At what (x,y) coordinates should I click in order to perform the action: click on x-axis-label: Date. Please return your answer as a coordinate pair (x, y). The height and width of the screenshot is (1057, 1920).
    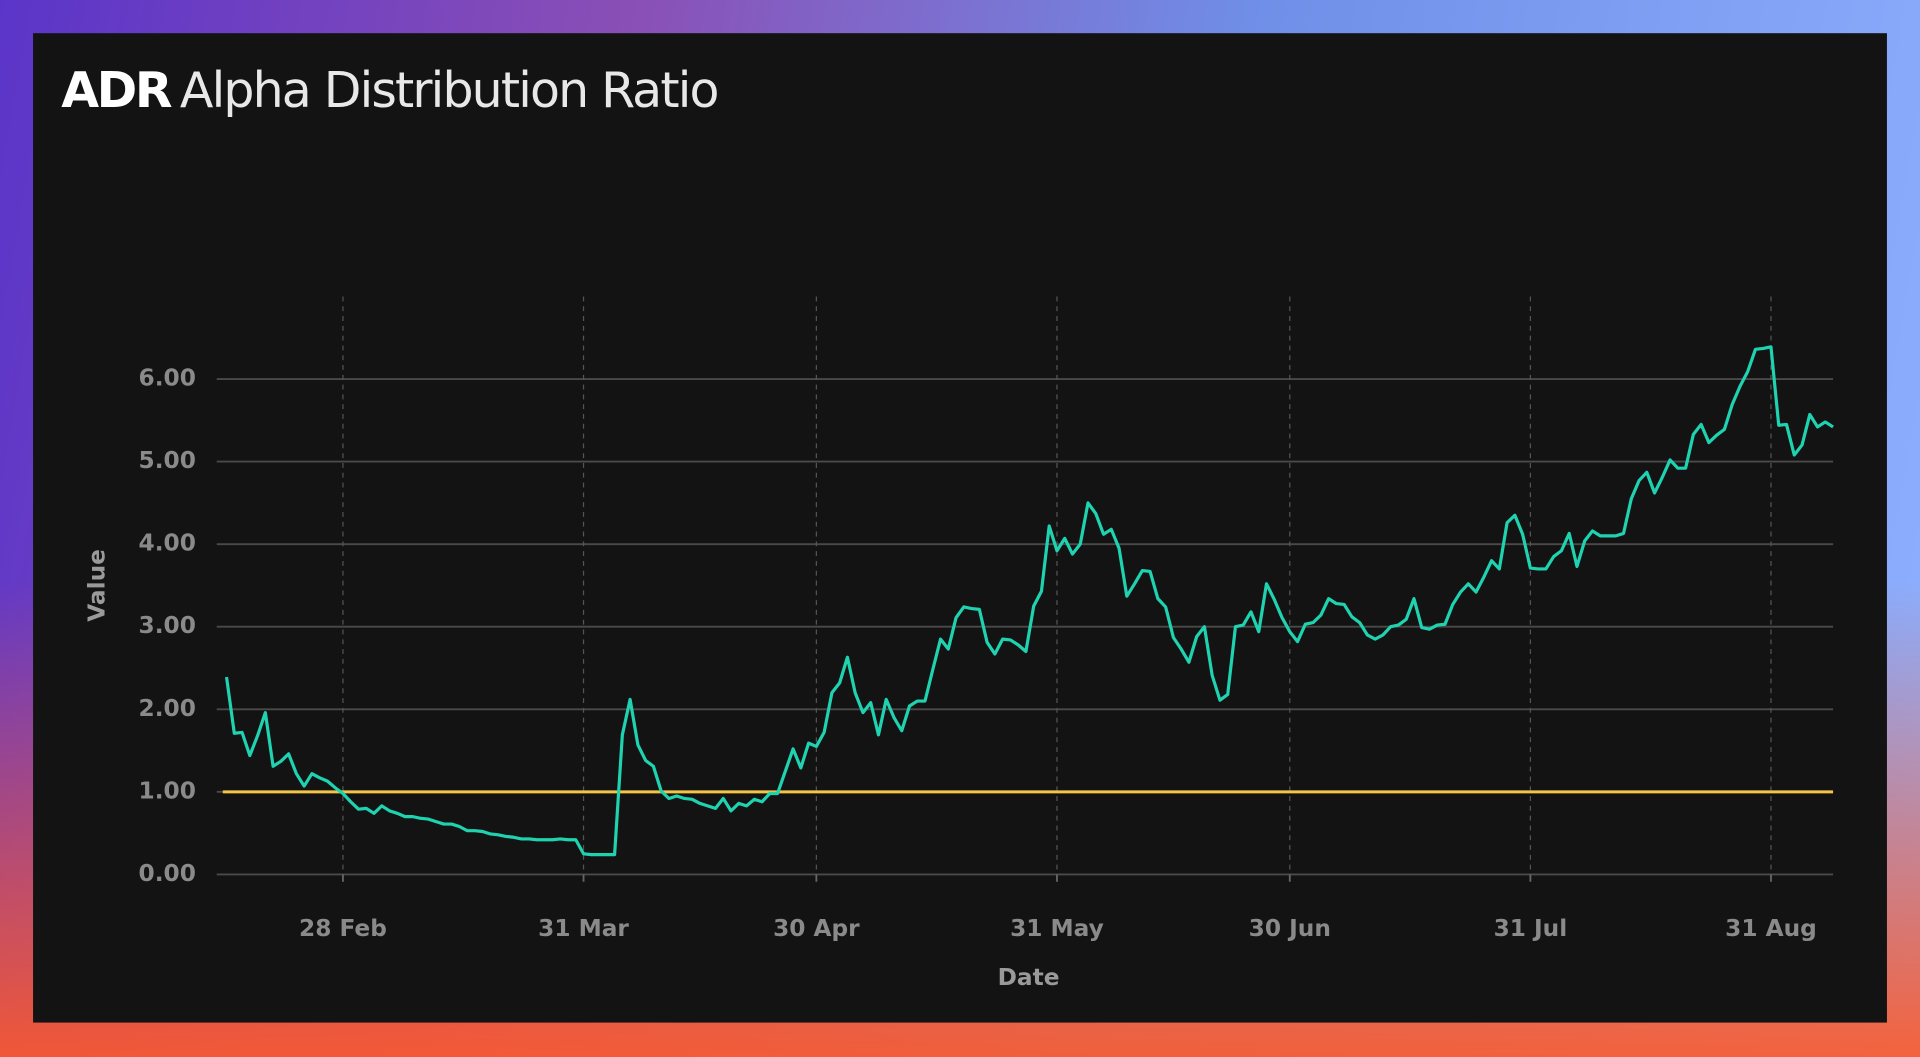
    Looking at the image, I should click on (1029, 977).